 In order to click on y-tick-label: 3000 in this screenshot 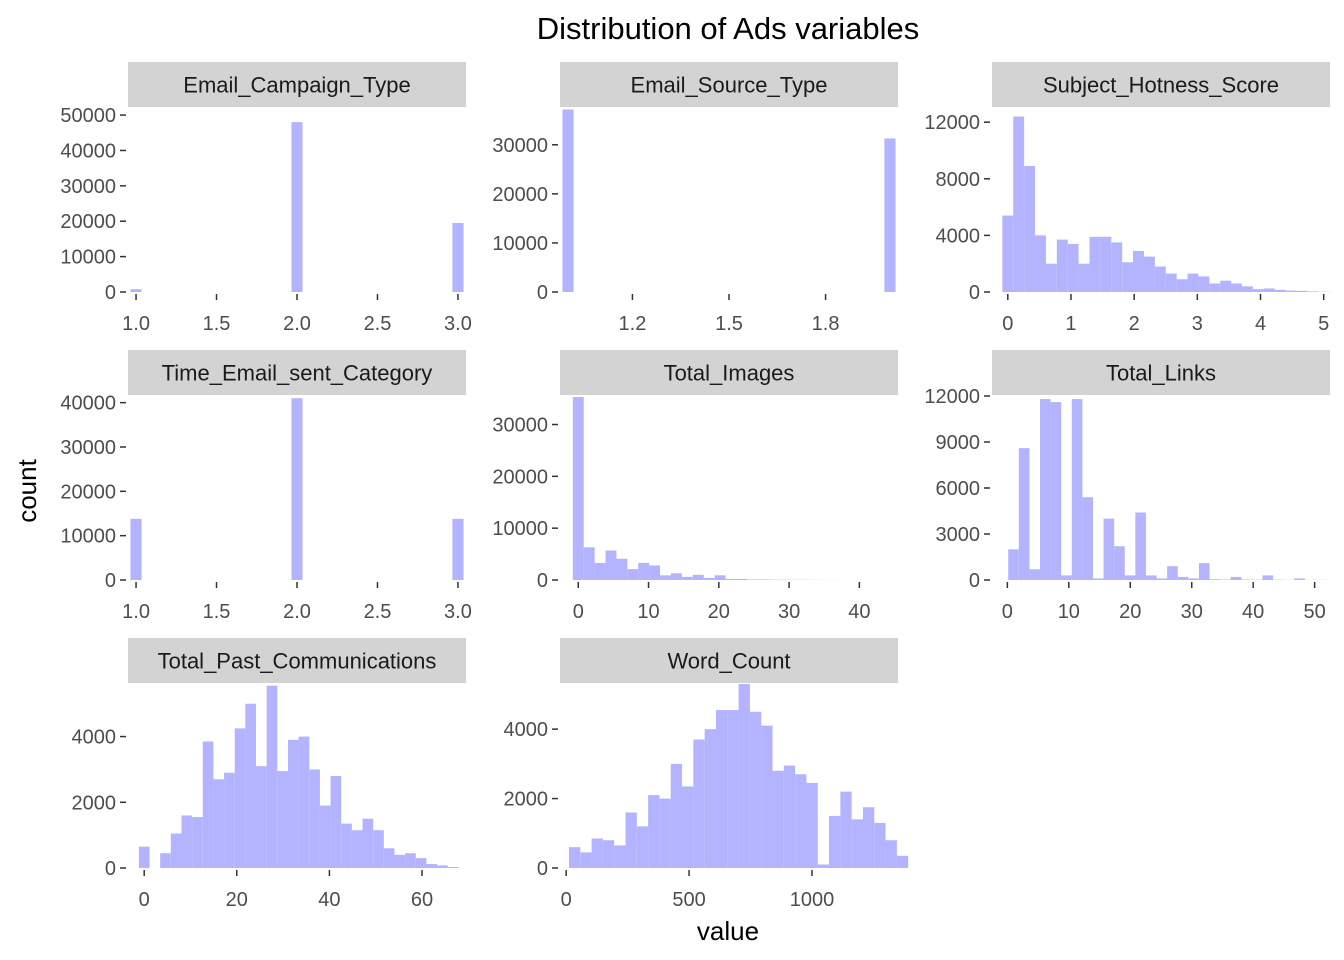, I will do `click(958, 535)`.